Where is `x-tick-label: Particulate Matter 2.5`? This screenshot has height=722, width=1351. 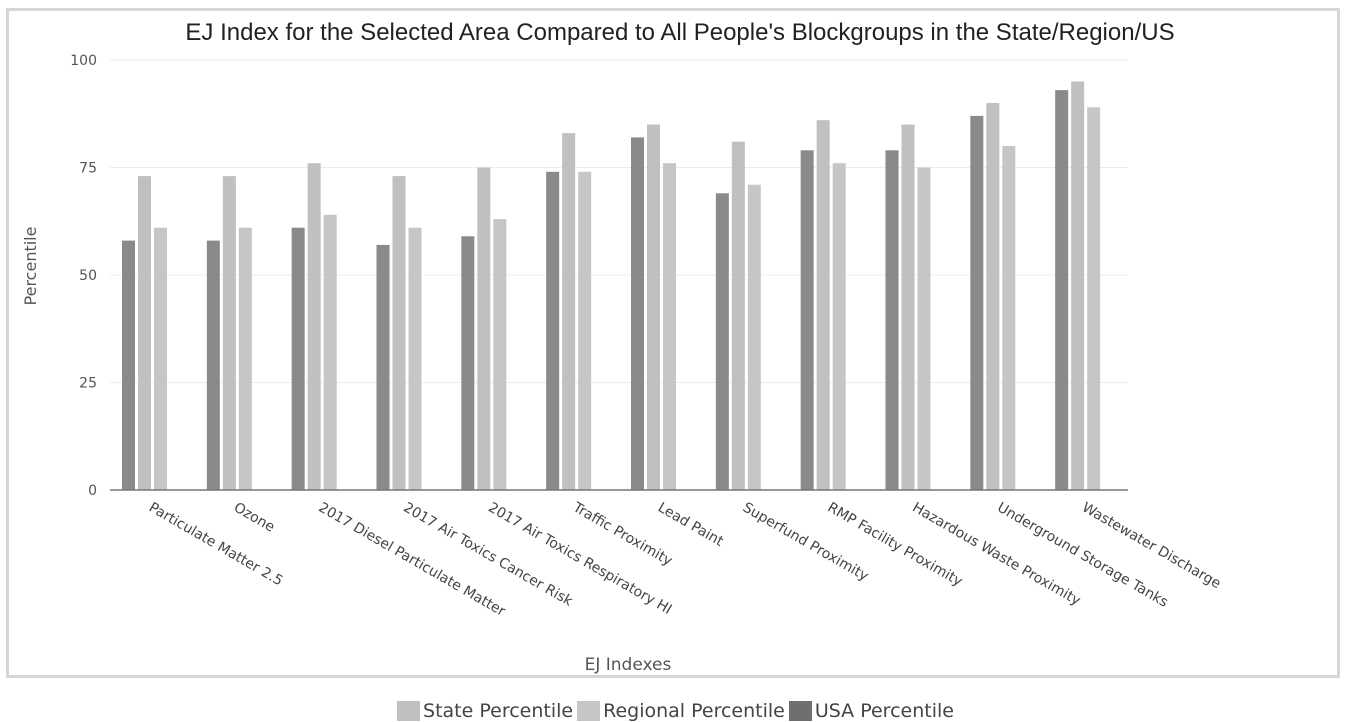
x-tick-label: Particulate Matter 2.5 is located at coordinates (216, 545).